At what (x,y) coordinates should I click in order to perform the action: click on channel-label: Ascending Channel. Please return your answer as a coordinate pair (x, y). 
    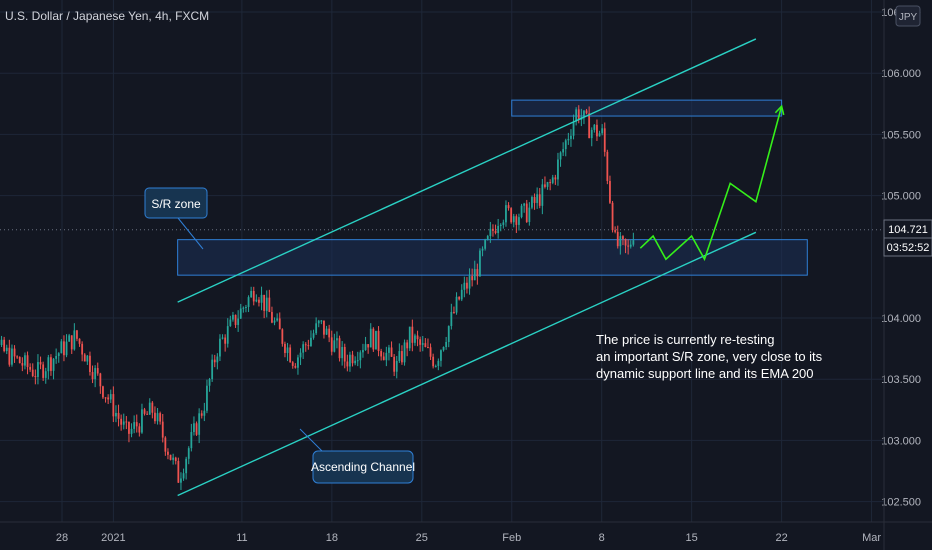
    Looking at the image, I should click on (357, 456).